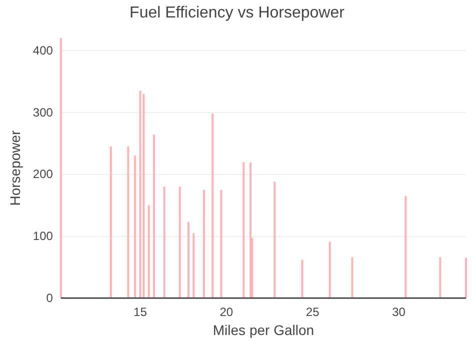  Describe the element at coordinates (238, 13) in the screenshot. I see `chart-title: Fuel Efficiency vs Horsepower` at that location.